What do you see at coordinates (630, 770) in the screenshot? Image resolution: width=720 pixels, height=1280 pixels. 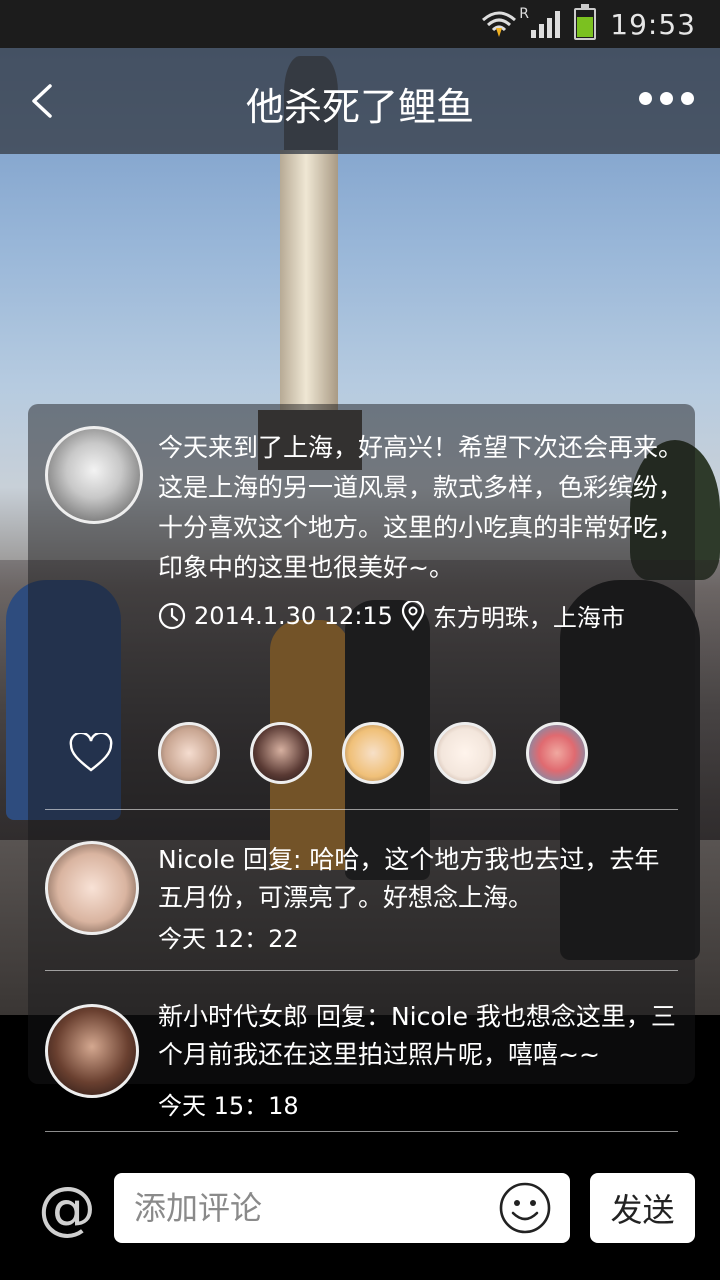 I see `person-dark-coat` at bounding box center [630, 770].